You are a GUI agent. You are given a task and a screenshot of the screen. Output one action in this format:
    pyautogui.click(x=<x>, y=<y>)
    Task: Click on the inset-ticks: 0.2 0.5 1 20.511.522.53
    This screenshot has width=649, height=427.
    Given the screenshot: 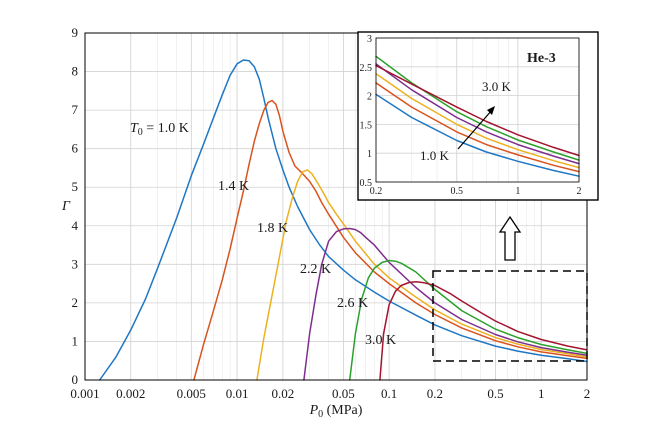 What is the action you would take?
    pyautogui.click(x=471, y=115)
    